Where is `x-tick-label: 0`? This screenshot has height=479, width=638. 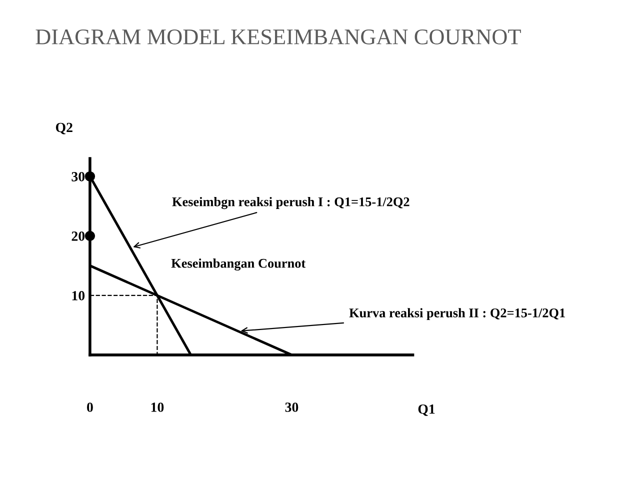
x-tick-label: 0 is located at coordinates (90, 407).